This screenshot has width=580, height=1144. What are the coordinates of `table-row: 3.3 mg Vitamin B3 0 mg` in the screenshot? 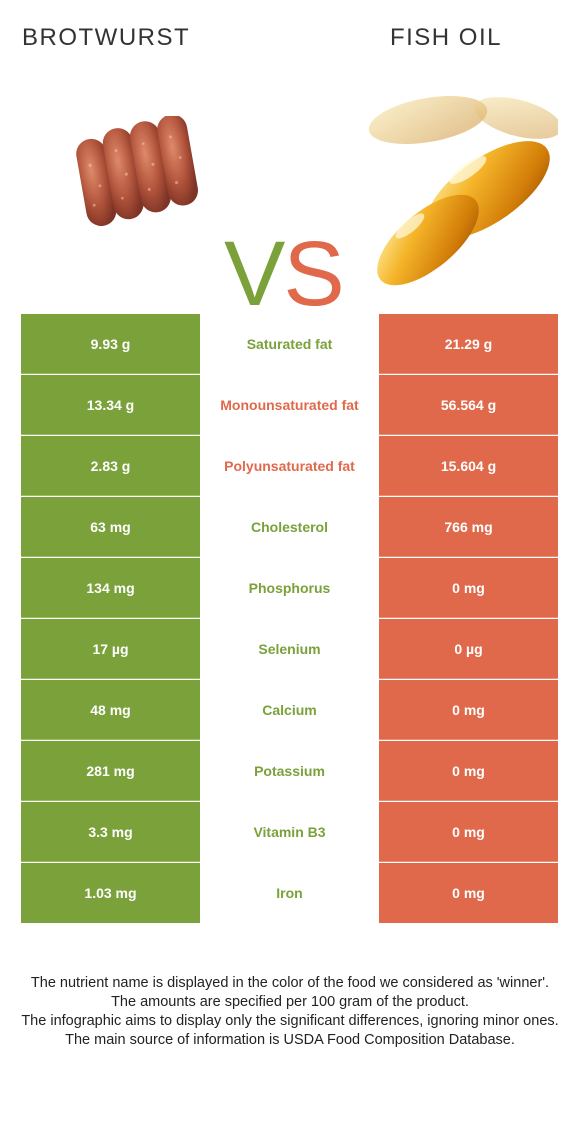 It's located at (289, 832).